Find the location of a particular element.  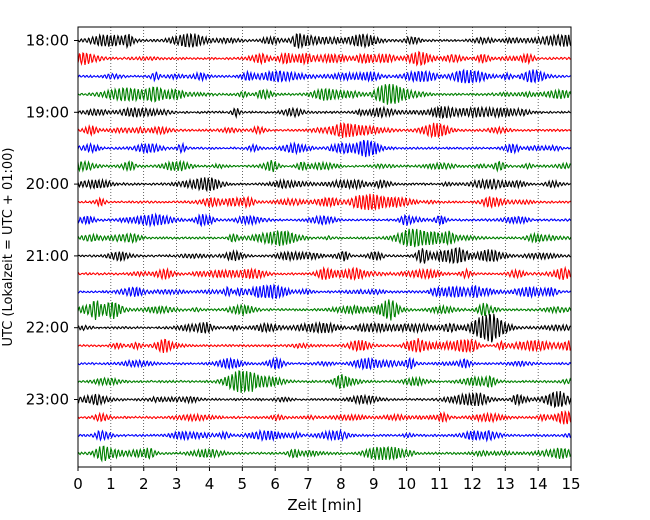

x-tick-label: 3 is located at coordinates (177, 484).